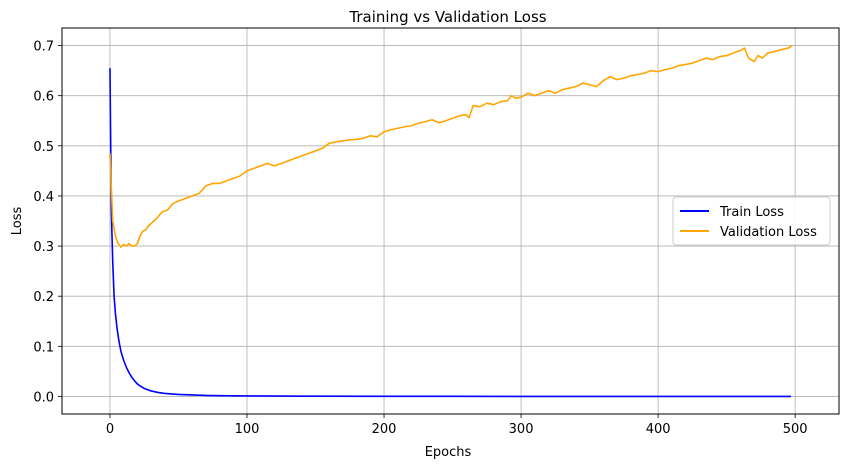 The image size is (846, 468). Describe the element at coordinates (768, 232) in the screenshot. I see `legend-label-validation: Validation Loss` at that location.